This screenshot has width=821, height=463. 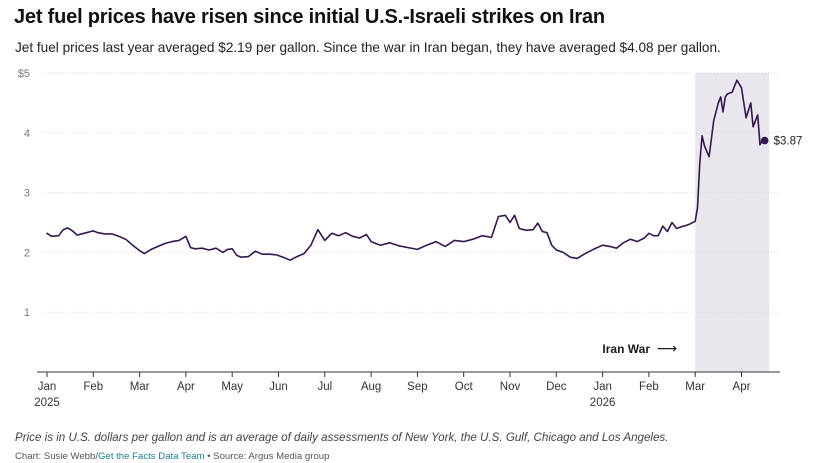 What do you see at coordinates (47, 403) in the screenshot?
I see `x-tick-year-label: 2025` at bounding box center [47, 403].